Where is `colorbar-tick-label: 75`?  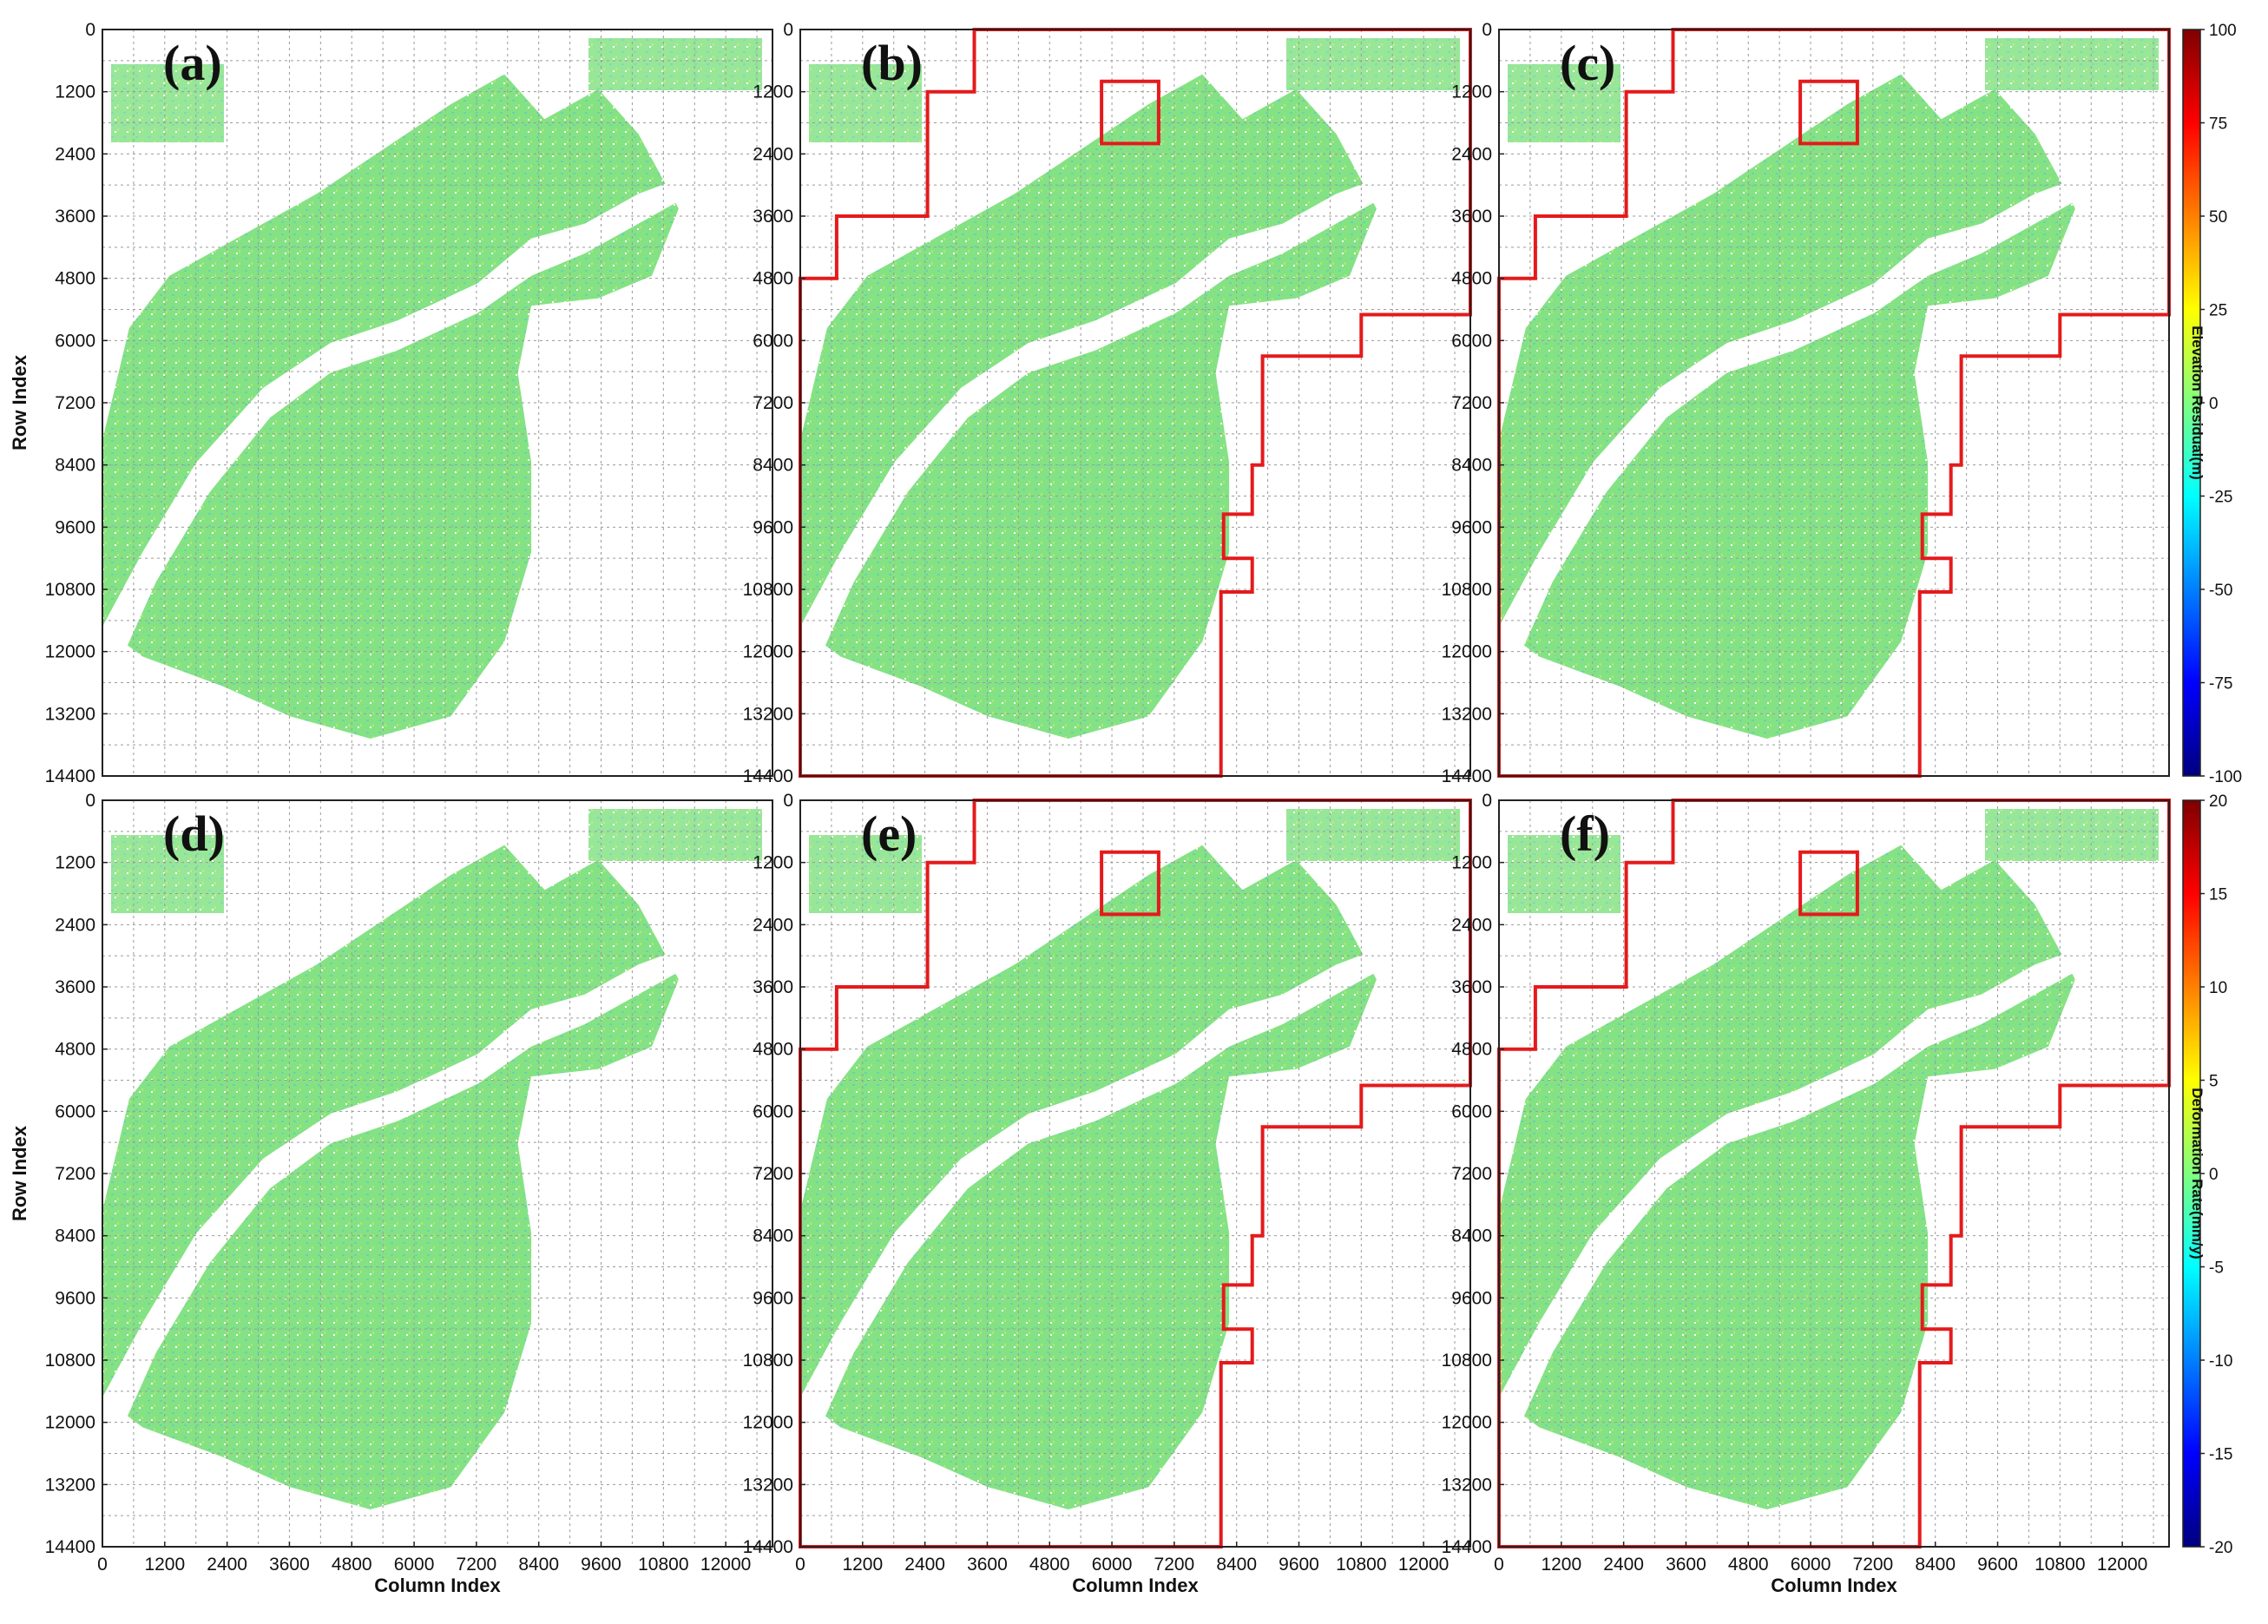 colorbar-tick-label: 75 is located at coordinates (2218, 124).